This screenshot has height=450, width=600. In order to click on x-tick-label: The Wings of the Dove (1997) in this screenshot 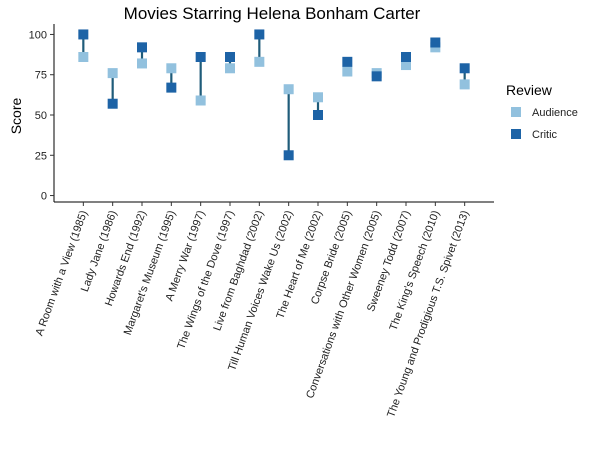, I will do `click(205, 280)`.